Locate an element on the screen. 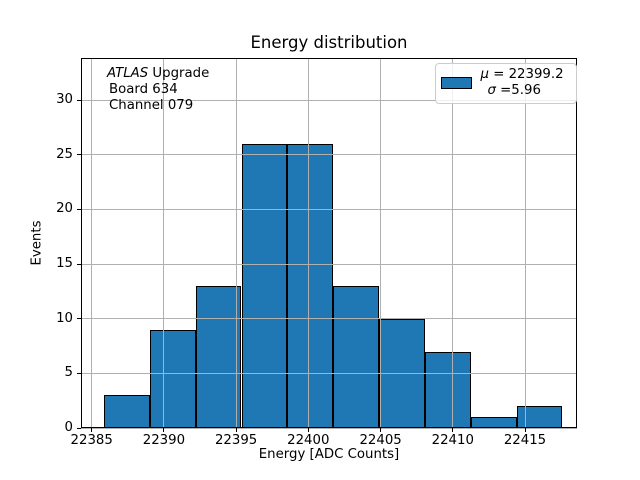 The height and width of the screenshot is (480, 640). y-tick-label: 0 is located at coordinates (68, 427).